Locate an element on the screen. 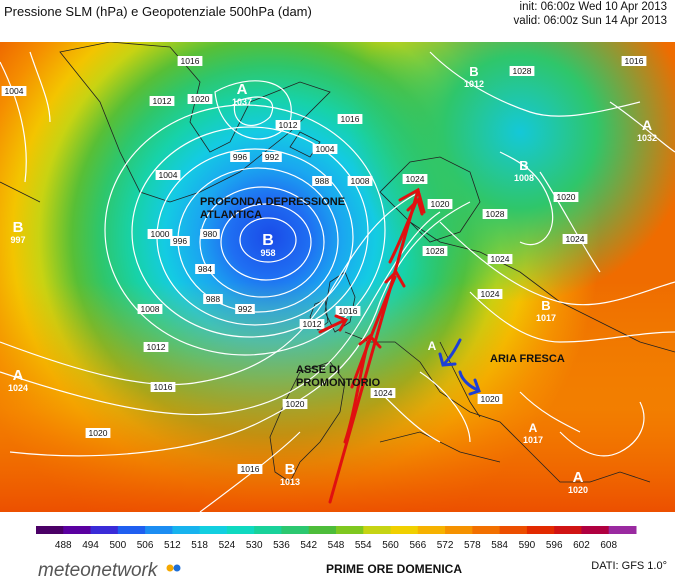 This screenshot has height=583, width=675. cold-air-label: ARIA FRESCA is located at coordinates (527, 359).